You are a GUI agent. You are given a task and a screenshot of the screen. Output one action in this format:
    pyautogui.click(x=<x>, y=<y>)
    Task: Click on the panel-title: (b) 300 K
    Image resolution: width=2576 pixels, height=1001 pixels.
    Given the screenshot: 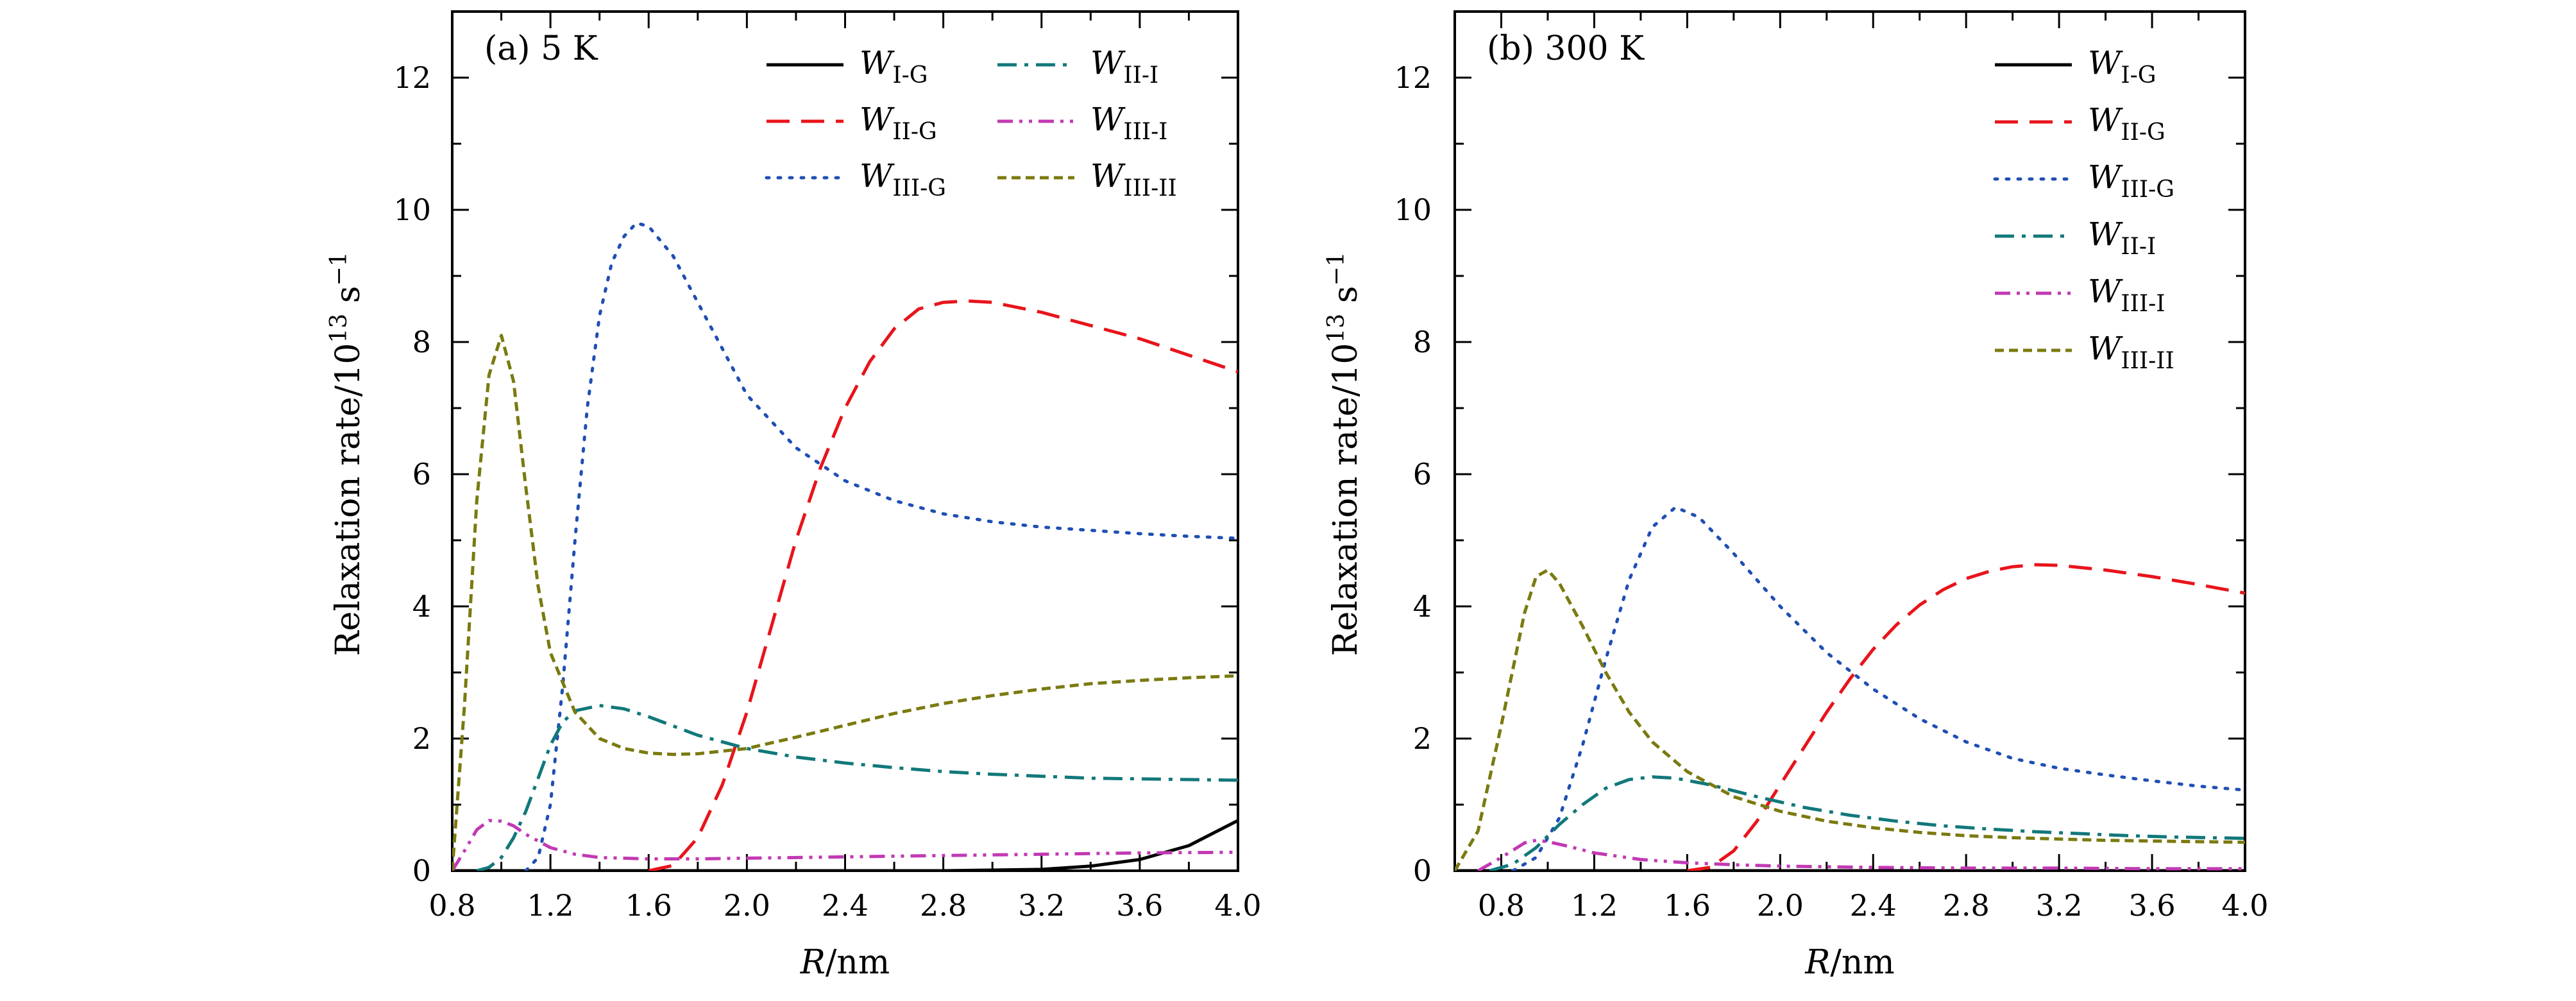 What is the action you would take?
    pyautogui.click(x=1566, y=49)
    